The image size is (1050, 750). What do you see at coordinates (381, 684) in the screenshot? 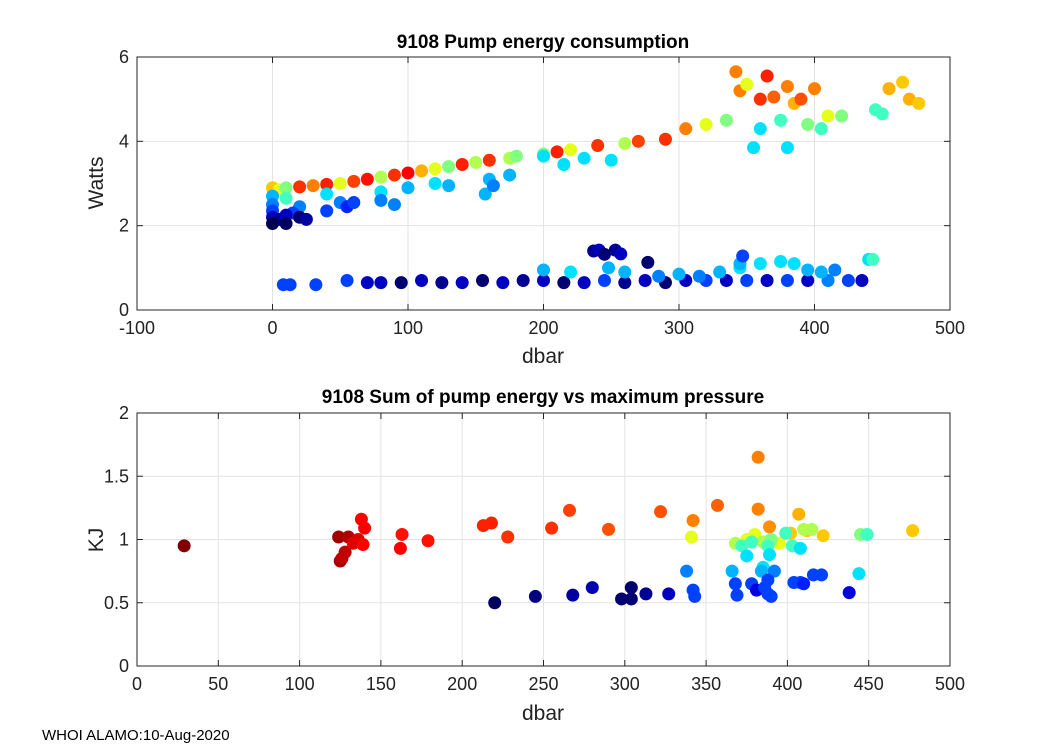
I see `x-tick-label: 150` at bounding box center [381, 684].